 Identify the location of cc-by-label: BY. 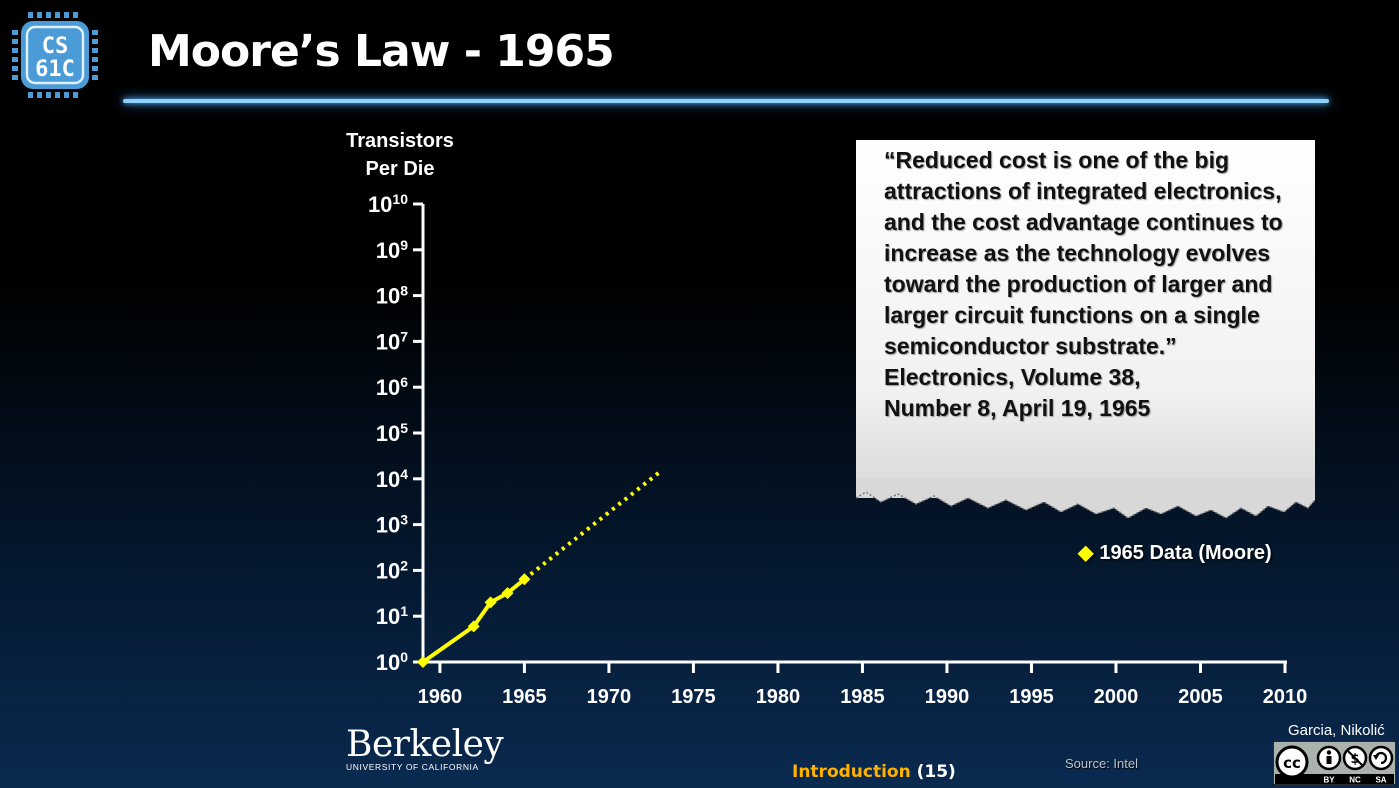
(1329, 780).